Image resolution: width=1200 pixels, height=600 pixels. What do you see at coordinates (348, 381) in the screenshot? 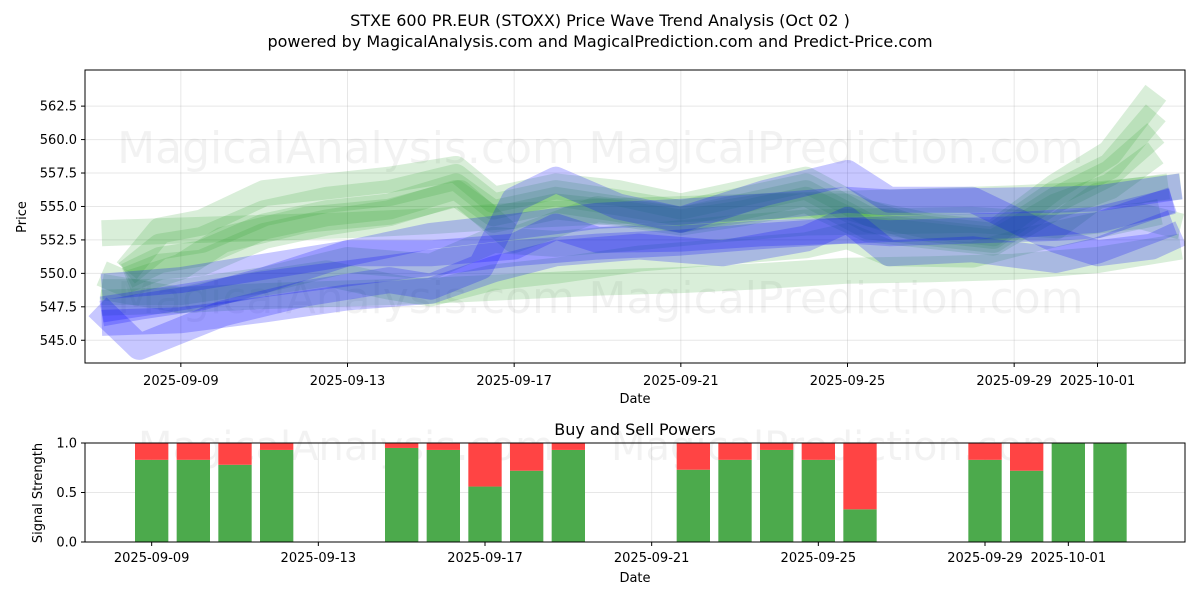
I see `price-x-tick-label: 2025-09-13` at bounding box center [348, 381].